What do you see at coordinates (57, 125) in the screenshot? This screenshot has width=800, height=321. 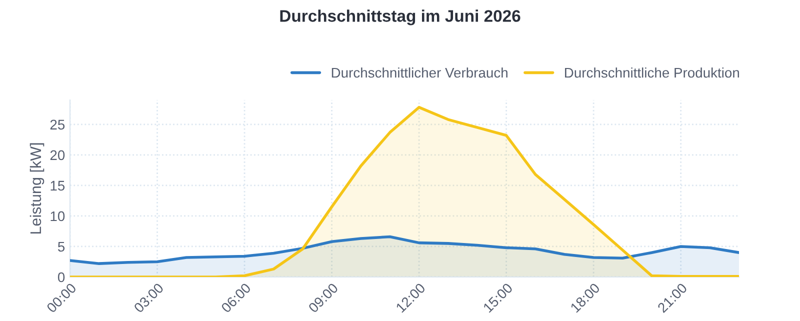 I see `y-tick-label: 25` at bounding box center [57, 125].